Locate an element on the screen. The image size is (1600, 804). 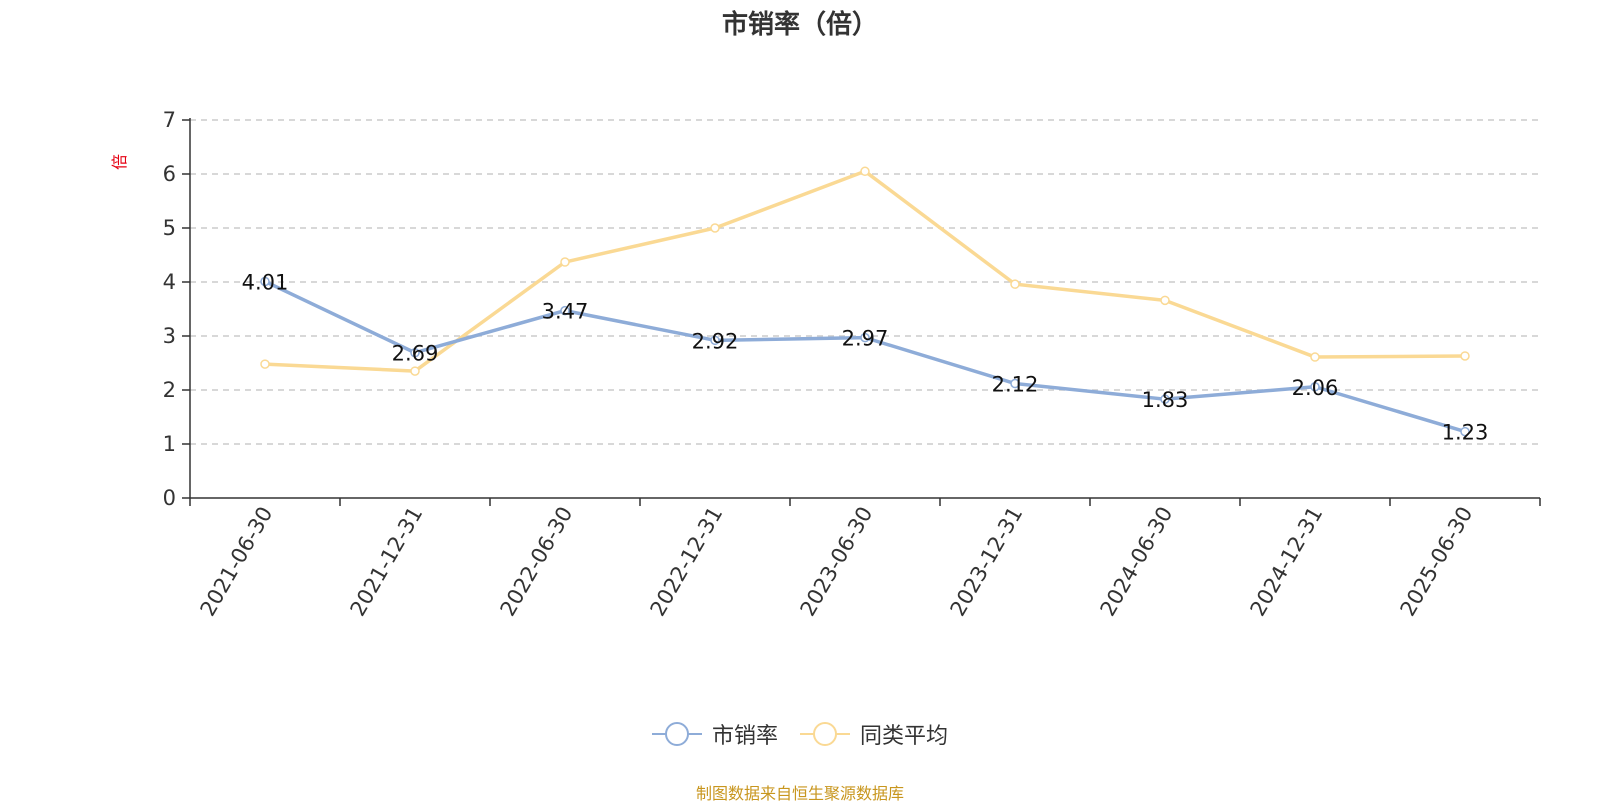
data-label: 1.83 is located at coordinates (1165, 400).